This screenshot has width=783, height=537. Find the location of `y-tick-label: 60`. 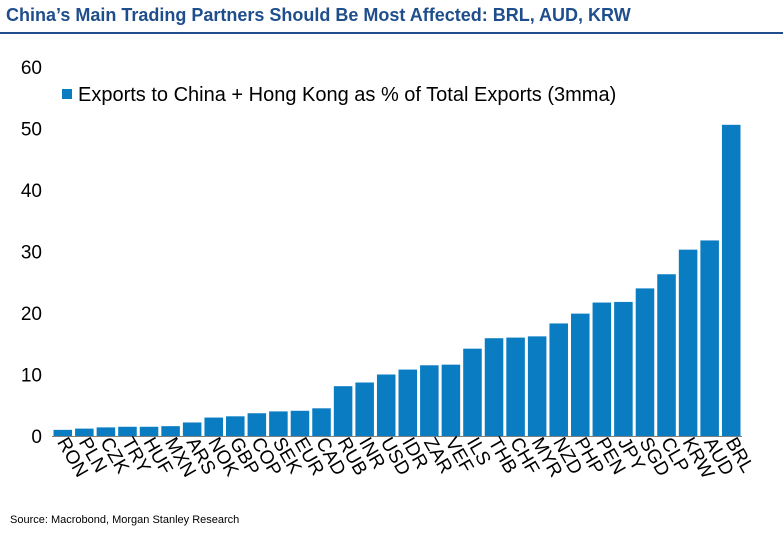

y-tick-label: 60 is located at coordinates (31, 68).